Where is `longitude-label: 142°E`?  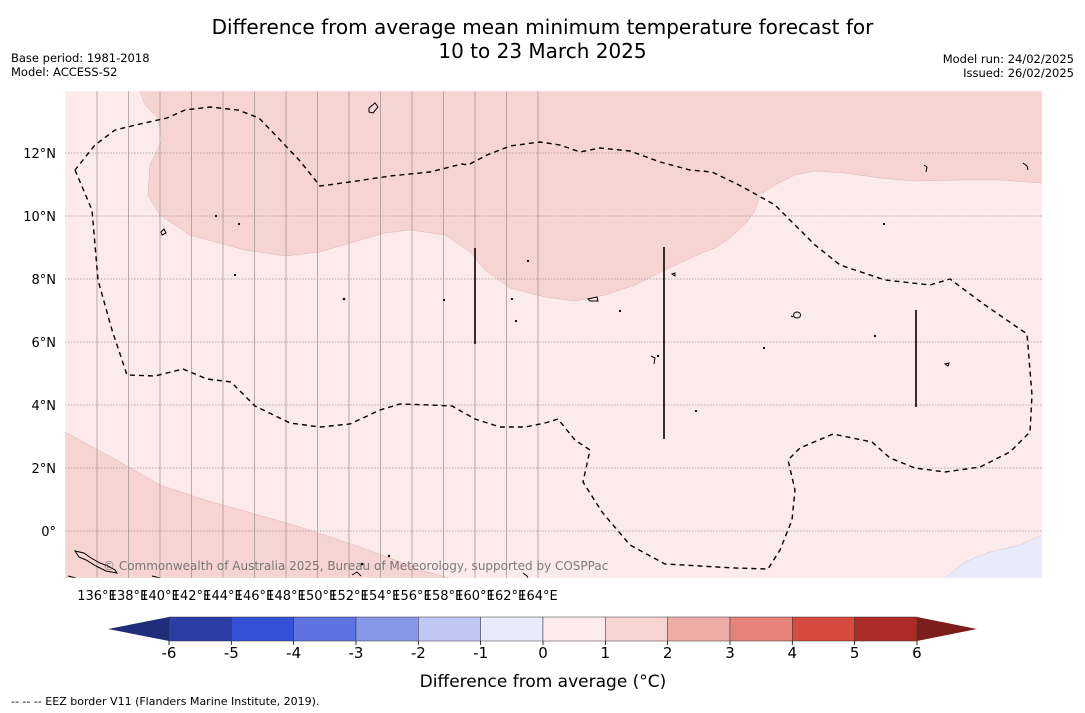
longitude-label: 142°E is located at coordinates (192, 596).